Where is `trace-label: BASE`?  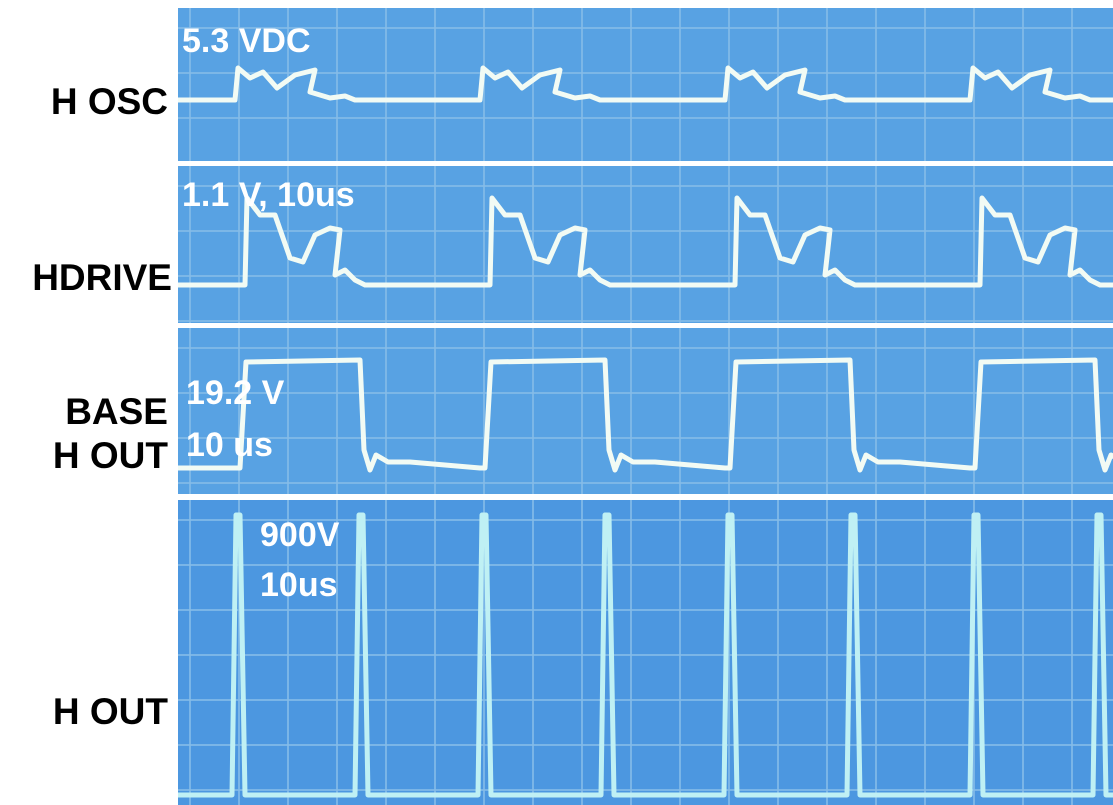 trace-label: BASE is located at coordinates (116, 411).